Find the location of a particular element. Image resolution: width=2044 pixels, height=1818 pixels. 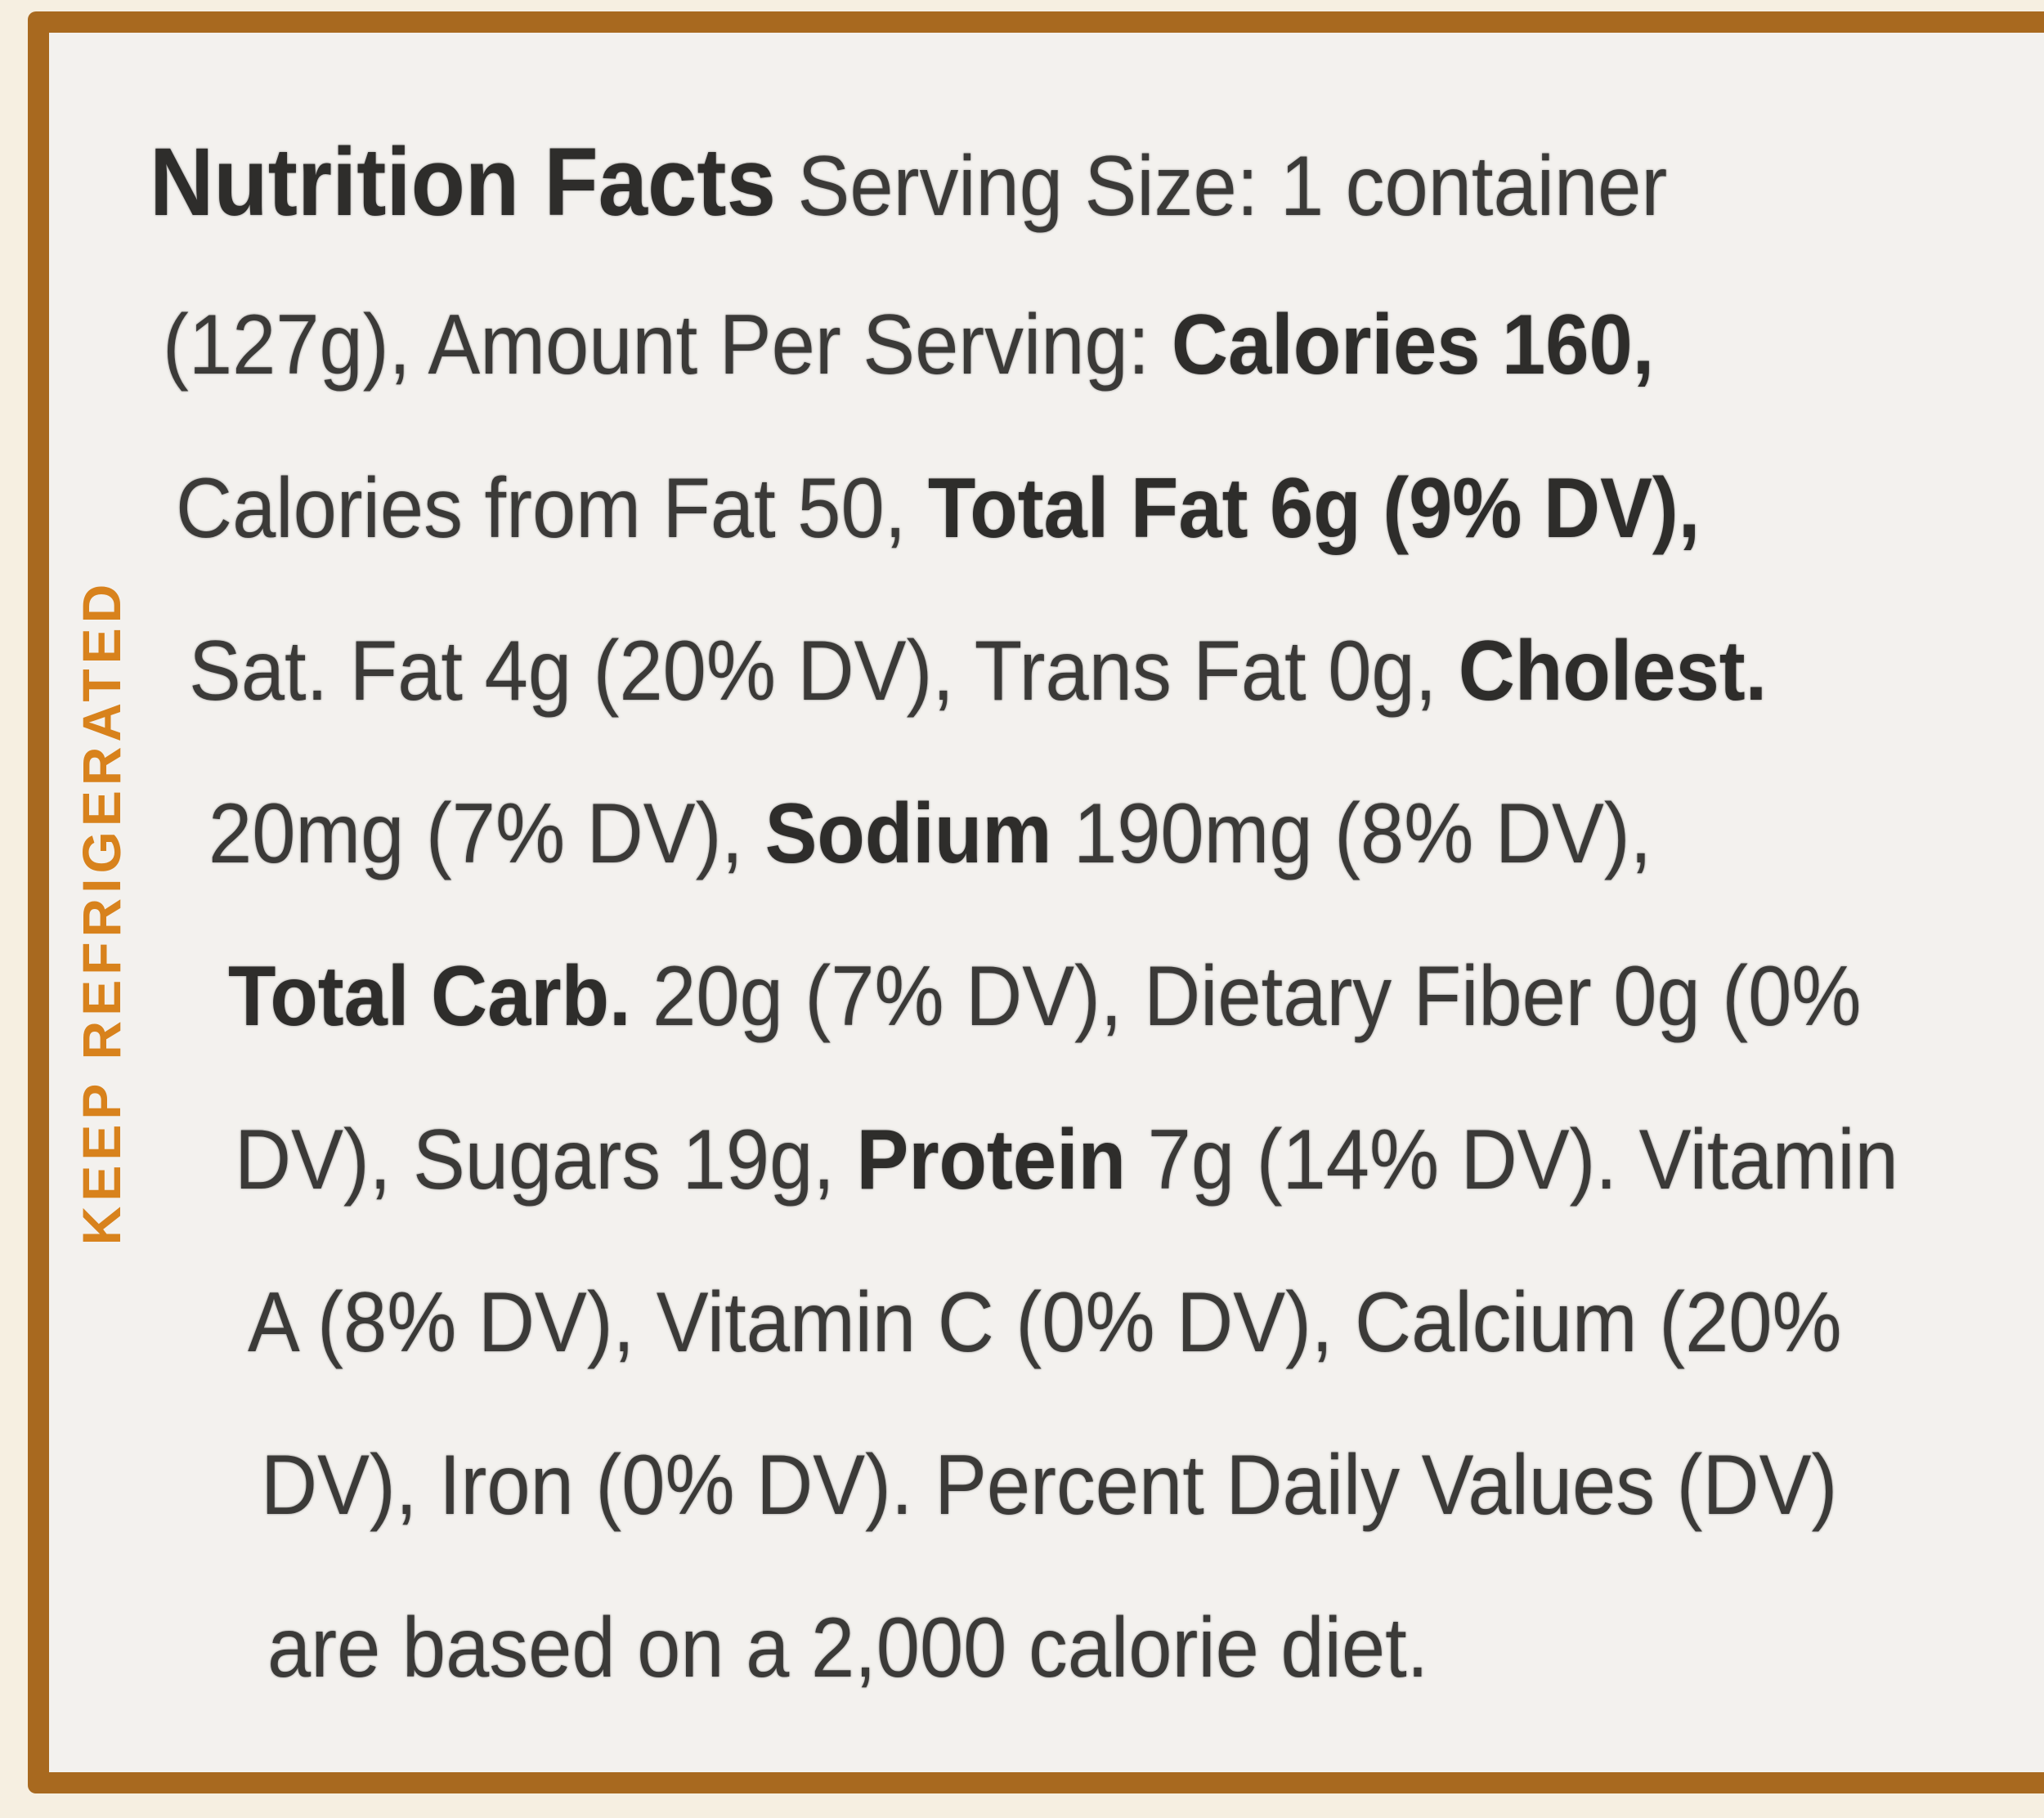

label-text: Calories 160, is located at coordinates (1413, 345).